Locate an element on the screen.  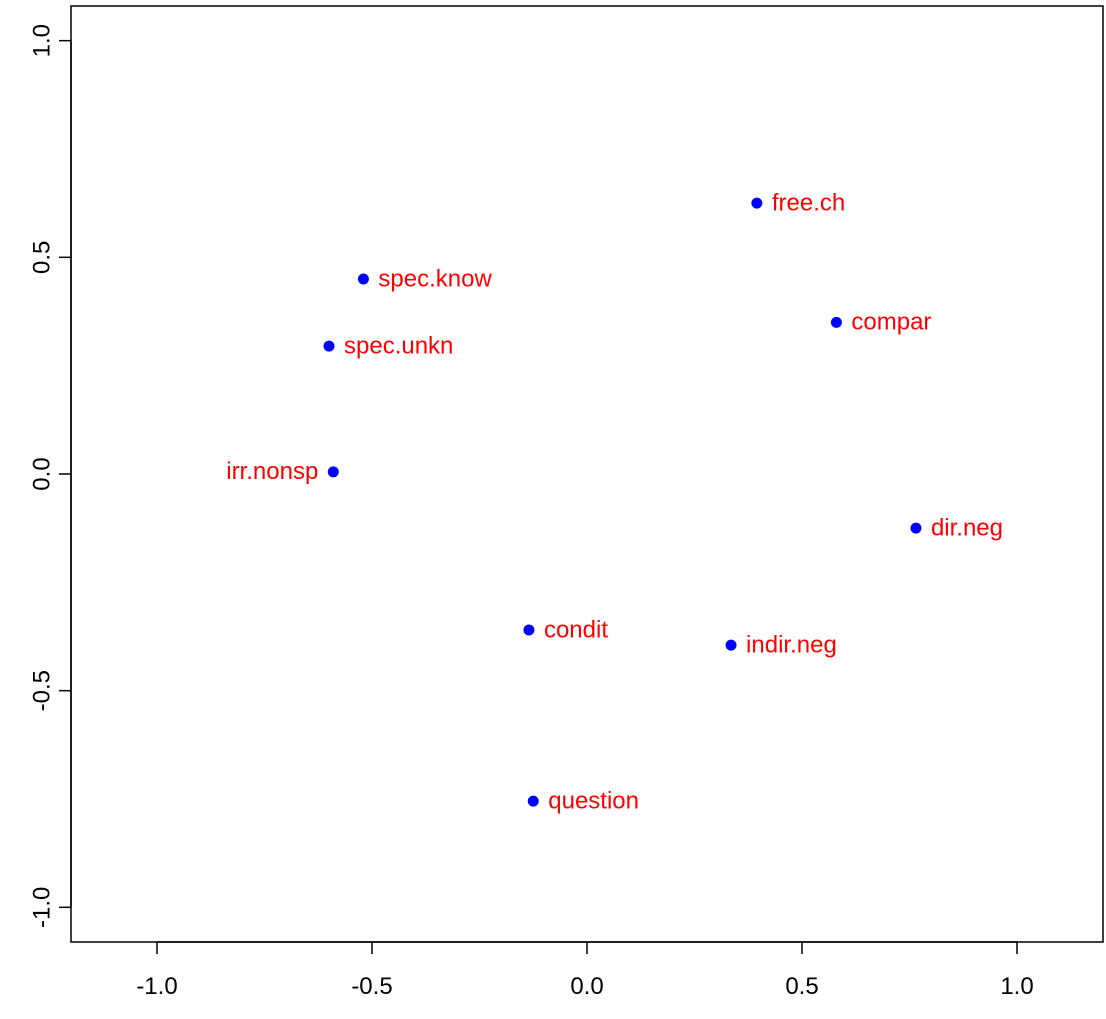
x-tick-label: 0.5 is located at coordinates (801, 986).